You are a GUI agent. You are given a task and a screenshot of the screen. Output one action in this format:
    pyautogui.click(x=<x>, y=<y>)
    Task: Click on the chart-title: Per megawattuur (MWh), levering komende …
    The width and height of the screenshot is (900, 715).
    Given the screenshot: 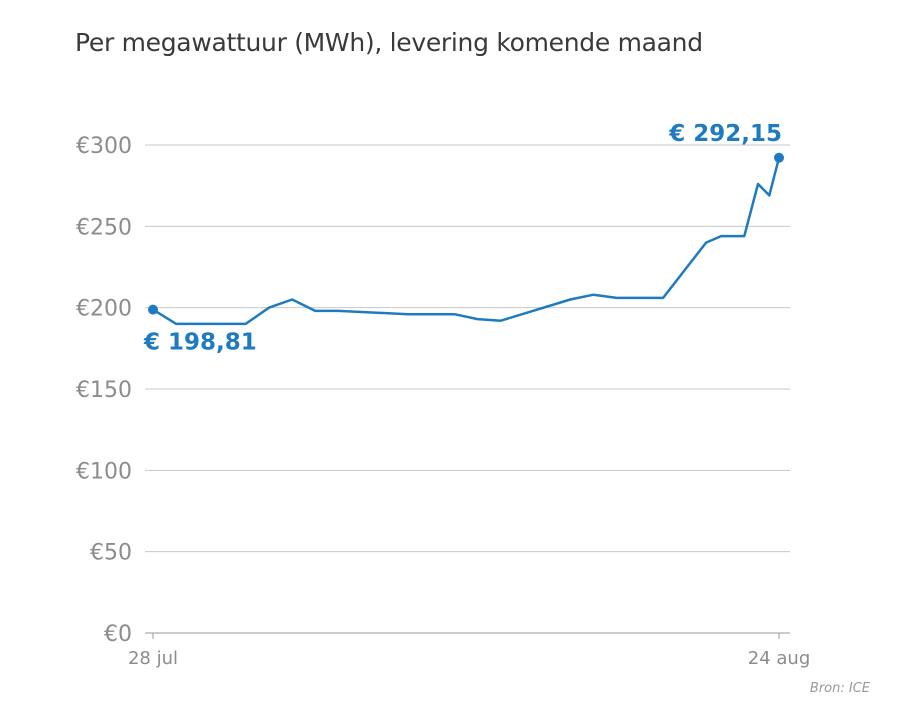 What is the action you would take?
    pyautogui.click(x=389, y=42)
    